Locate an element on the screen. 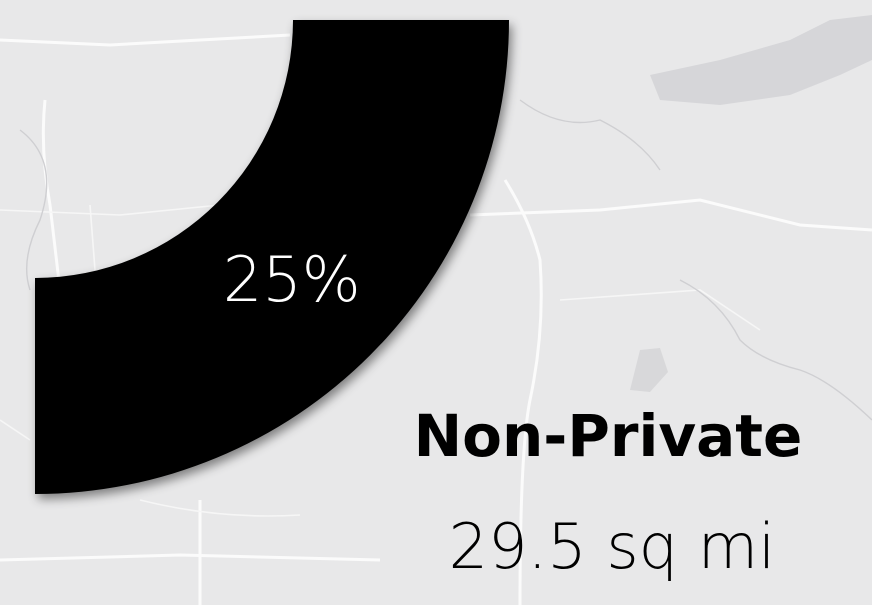 Image resolution: width=872 pixels, height=605 pixels. value-label: 25% is located at coordinates (292, 279).